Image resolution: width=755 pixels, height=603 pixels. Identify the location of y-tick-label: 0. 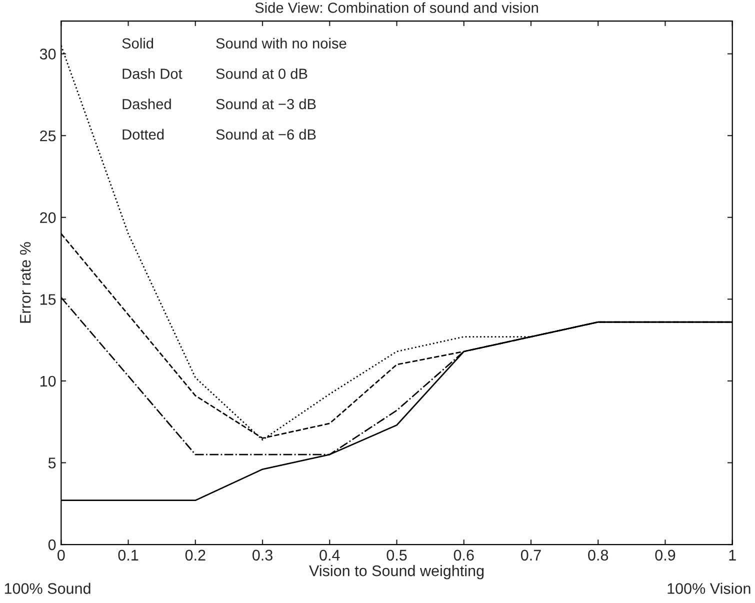
(52, 544).